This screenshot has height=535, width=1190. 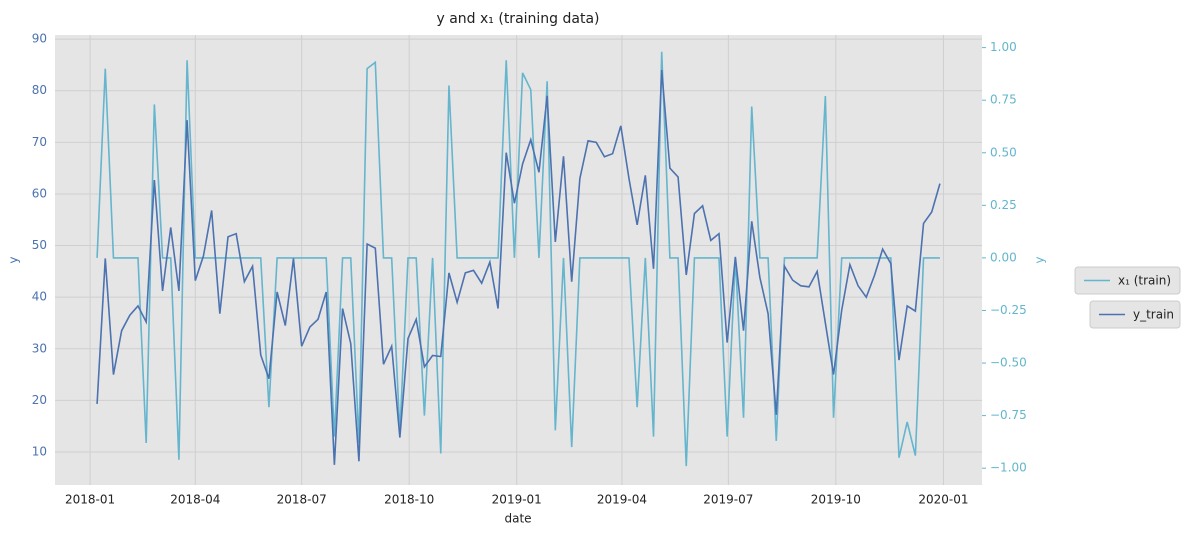 What do you see at coordinates (39, 348) in the screenshot?
I see `y-tick-label: 30` at bounding box center [39, 348].